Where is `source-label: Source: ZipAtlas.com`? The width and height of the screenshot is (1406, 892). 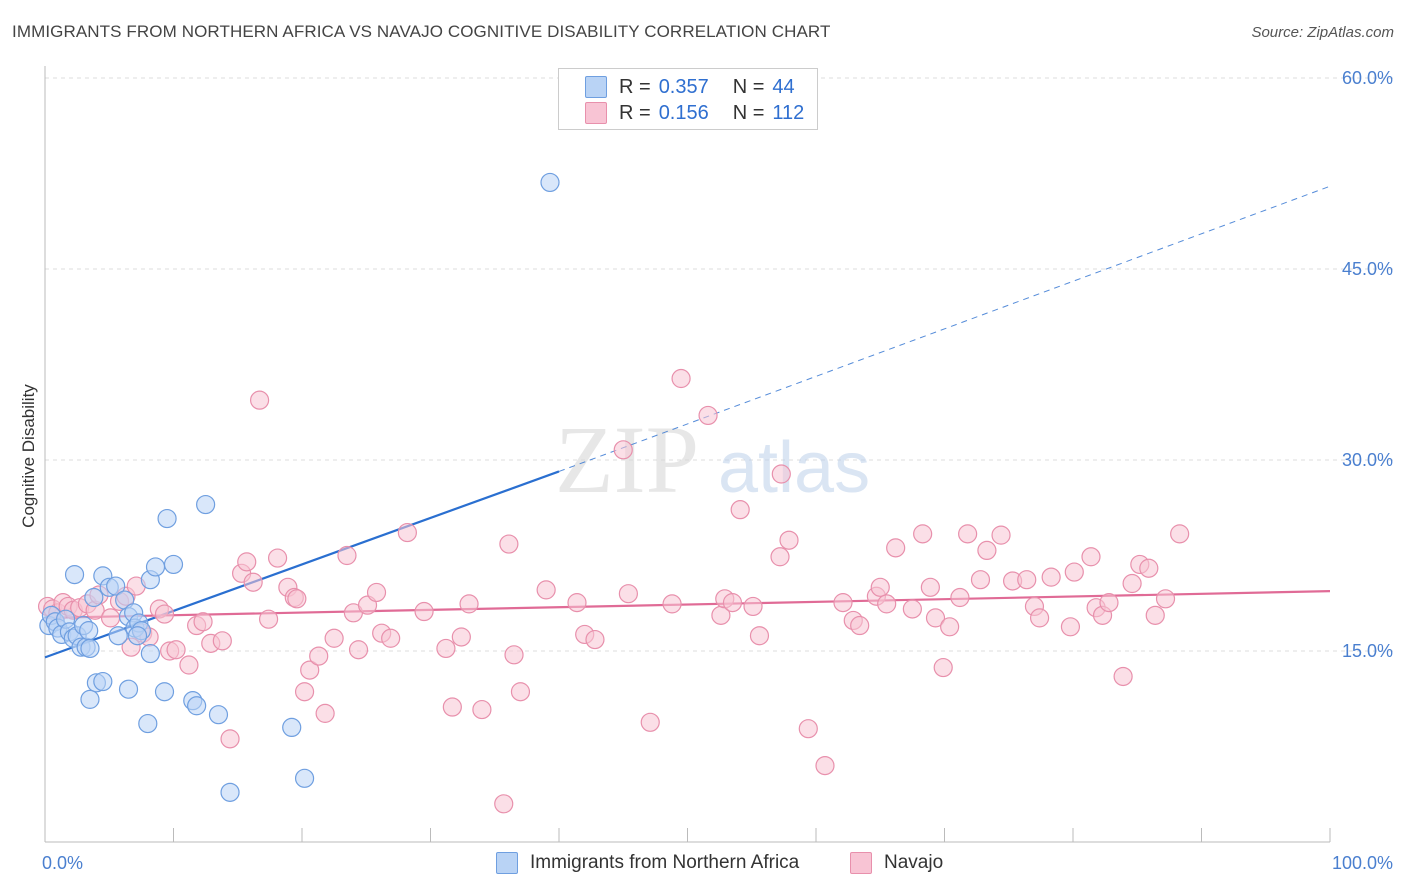 source-label: Source: ZipAtlas.com is located at coordinates (1322, 32).